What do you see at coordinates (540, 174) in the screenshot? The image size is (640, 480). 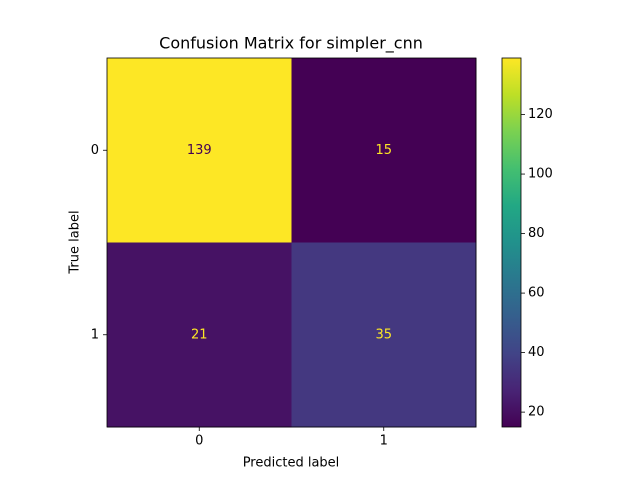 I see `colorbar-tick-label: 100` at bounding box center [540, 174].